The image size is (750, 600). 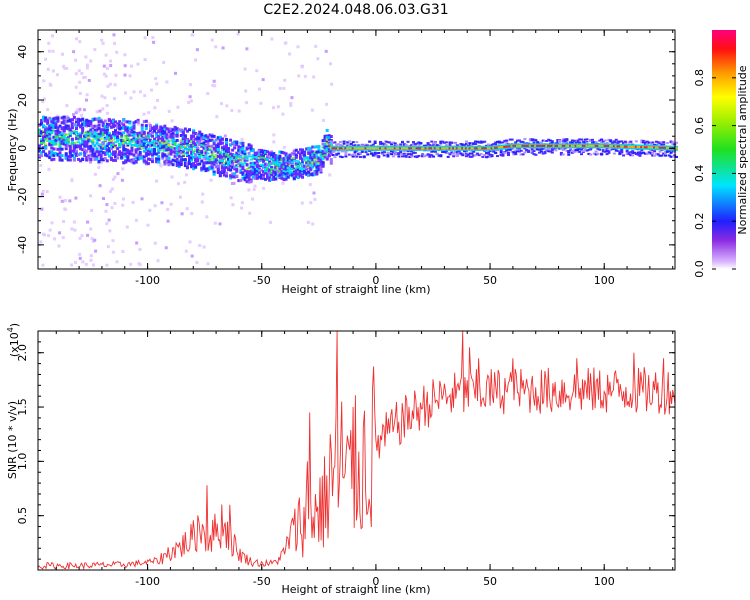 What do you see at coordinates (22, 197) in the screenshot?
I see `spectrogram-y-tick-label: -20` at bounding box center [22, 197].